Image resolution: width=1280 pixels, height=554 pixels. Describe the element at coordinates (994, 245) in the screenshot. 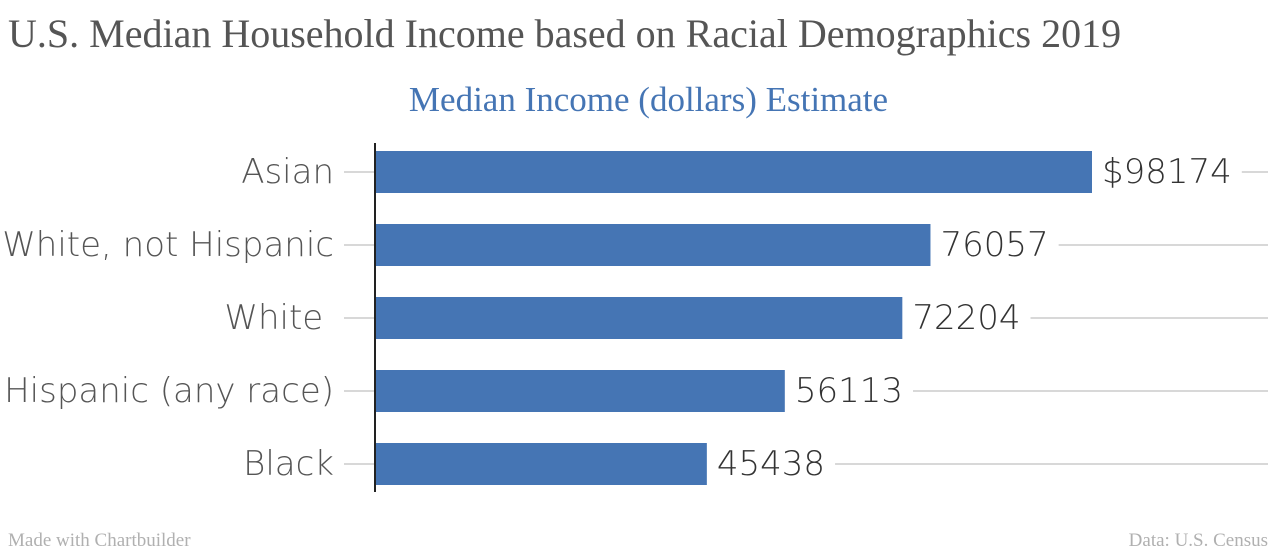

I see `bar-value-label: 76057` at that location.